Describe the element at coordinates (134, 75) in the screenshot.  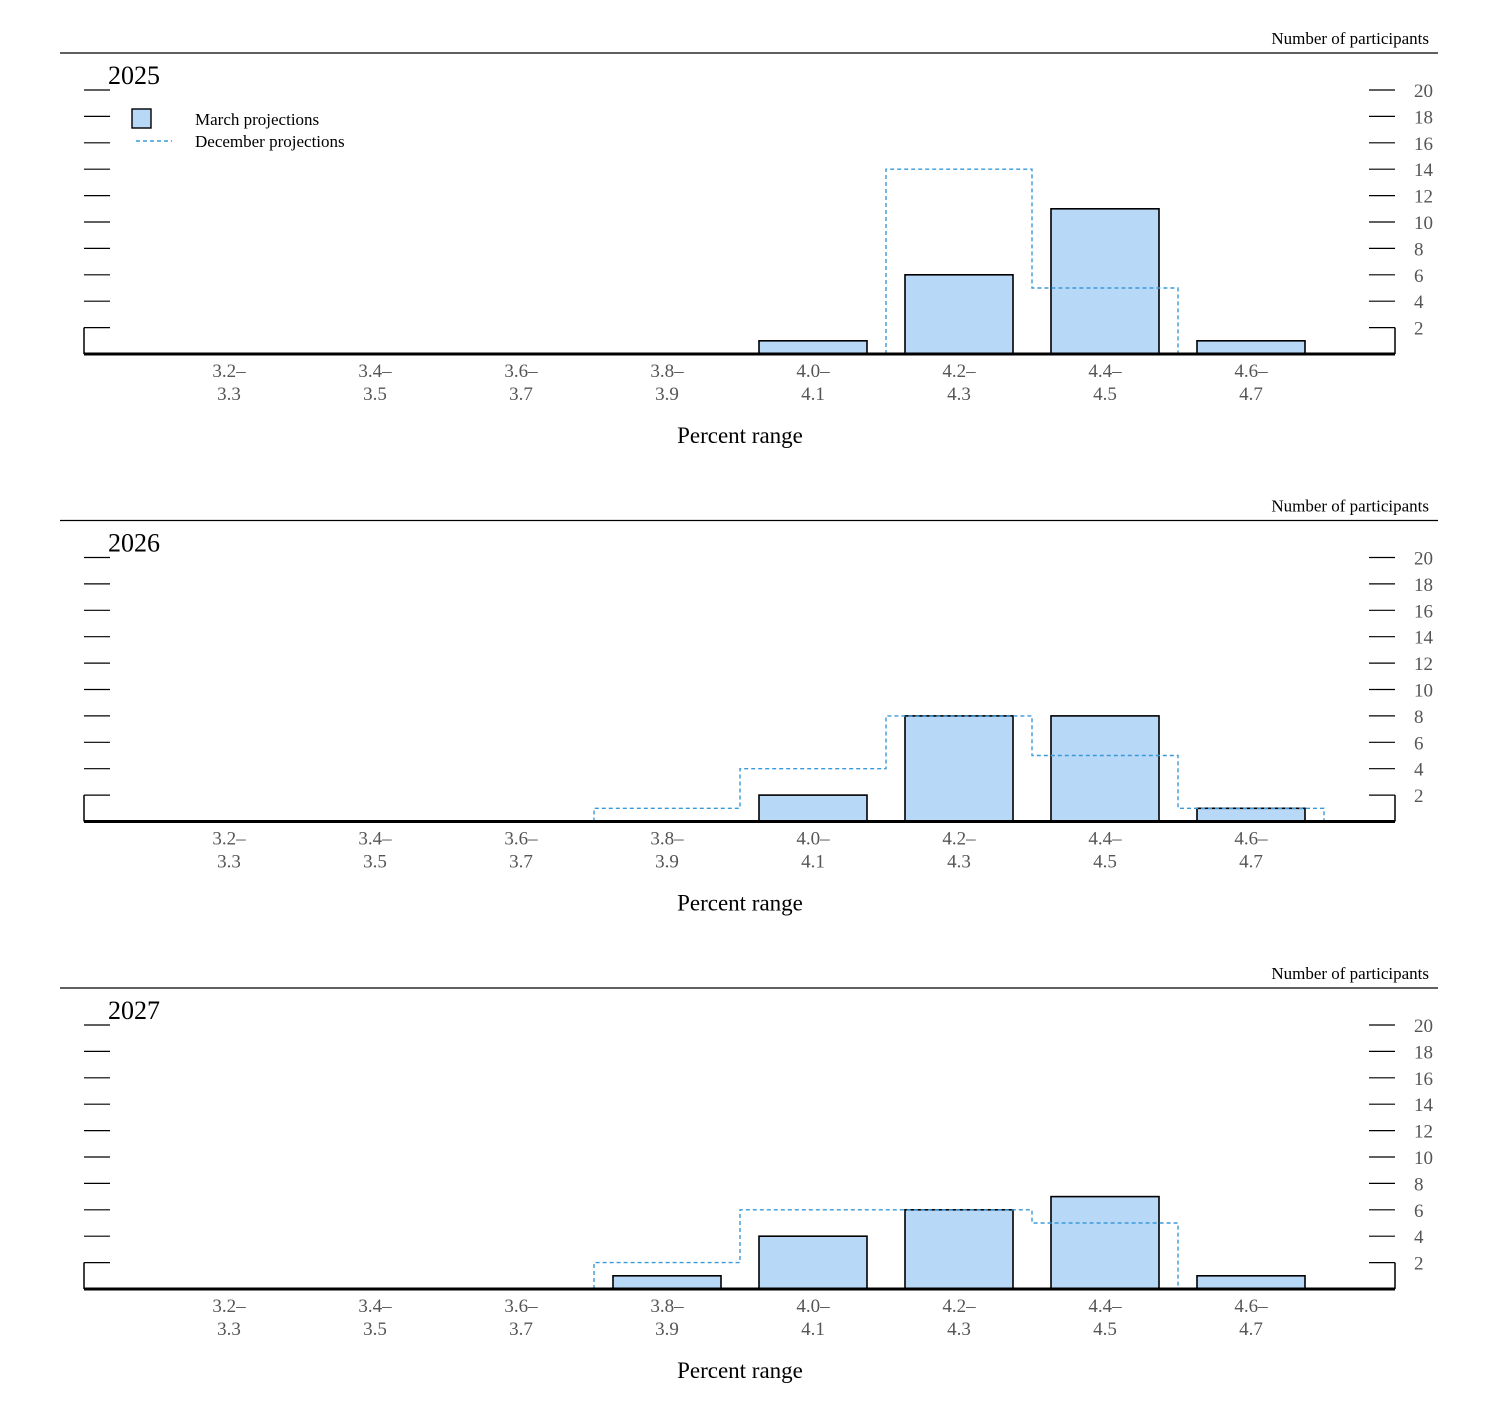
I see `panel-title: 2025` at that location.